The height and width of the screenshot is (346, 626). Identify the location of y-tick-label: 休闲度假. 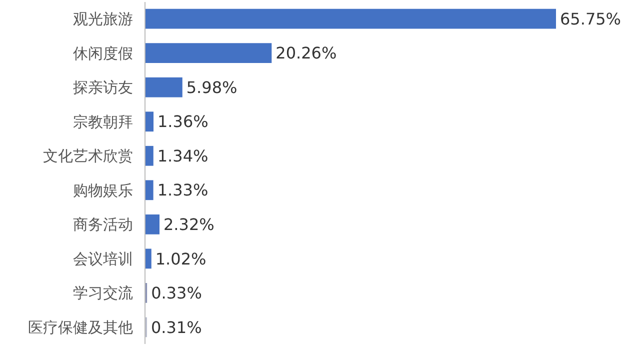
(103, 53).